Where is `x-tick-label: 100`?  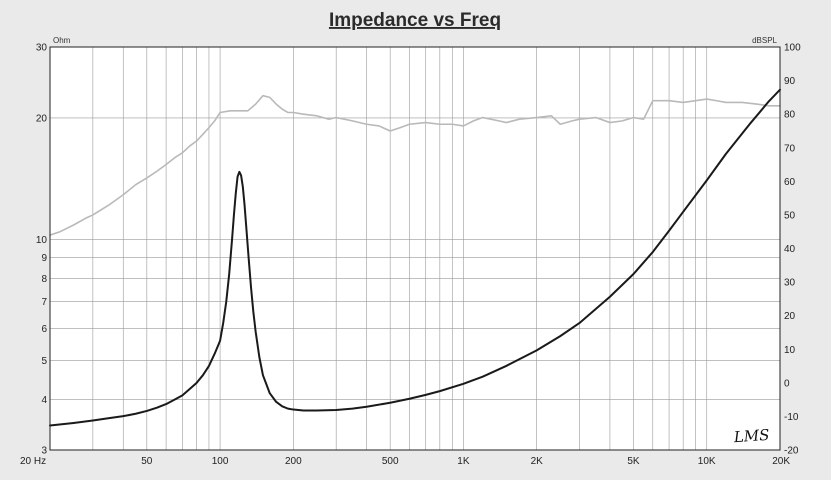
x-tick-label: 100 is located at coordinates (220, 461).